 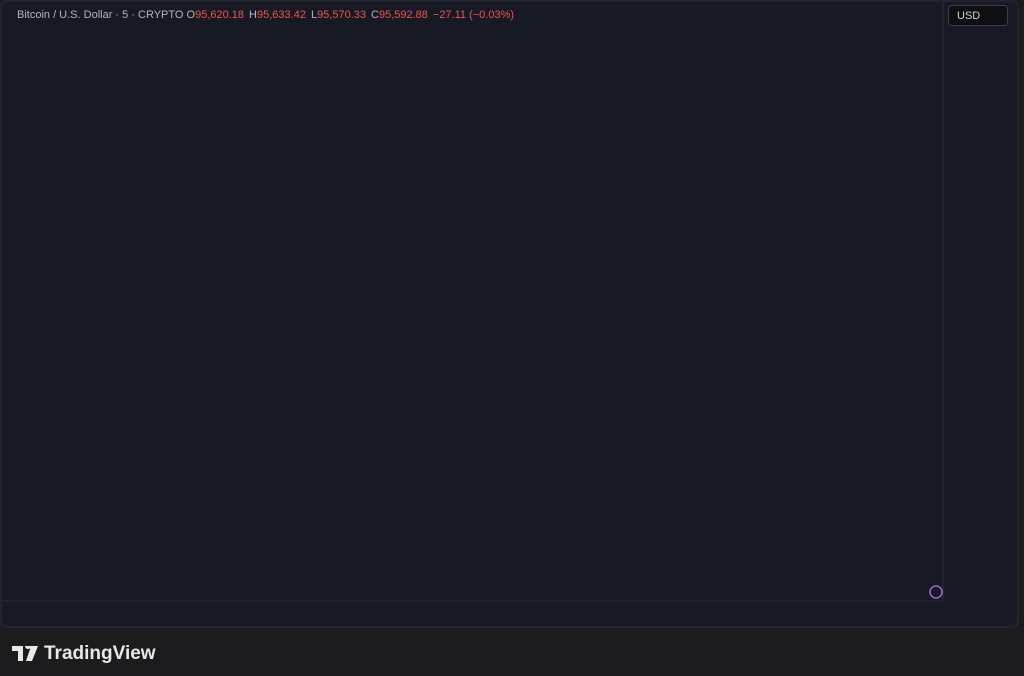 I want to click on change: −27.11 (−0.03%), so click(x=473, y=15).